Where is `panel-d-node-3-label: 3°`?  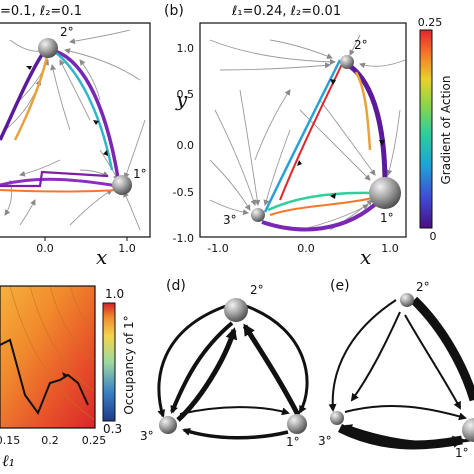 panel-d-node-3-label: 3° is located at coordinates (147, 436).